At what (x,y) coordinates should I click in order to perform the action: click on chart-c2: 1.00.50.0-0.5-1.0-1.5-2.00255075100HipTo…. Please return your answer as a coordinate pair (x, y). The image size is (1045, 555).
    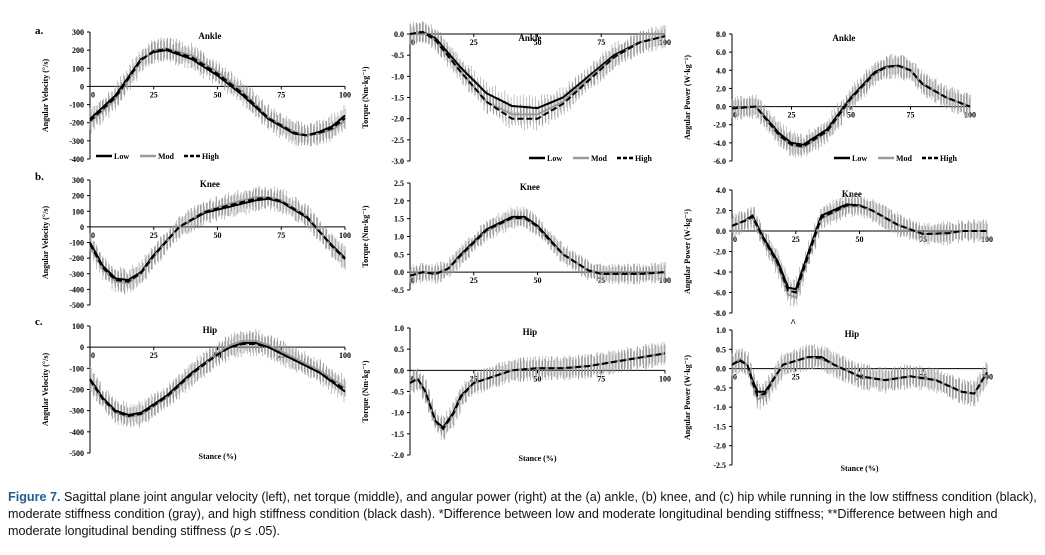
    Looking at the image, I should click on (516, 393).